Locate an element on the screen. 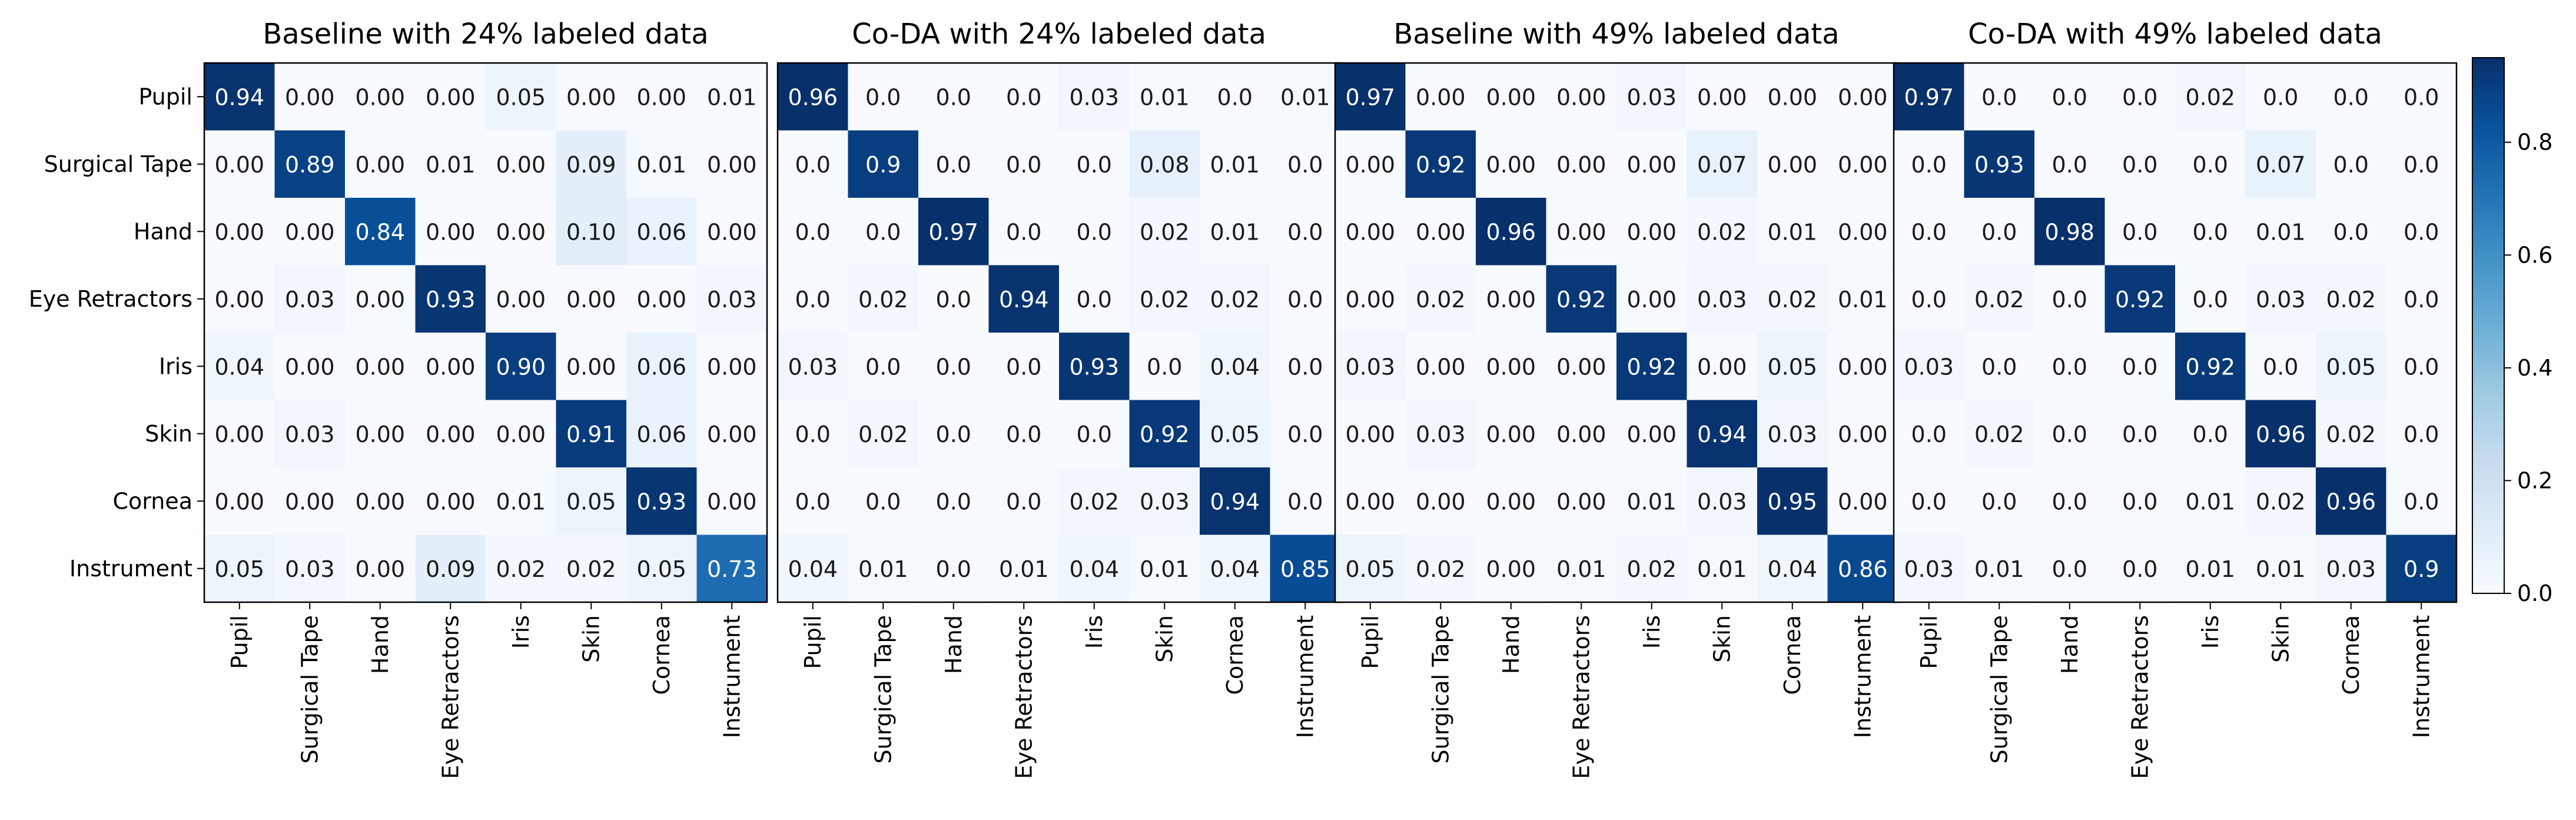  x-tick-label: Instrument is located at coordinates (1862, 676).